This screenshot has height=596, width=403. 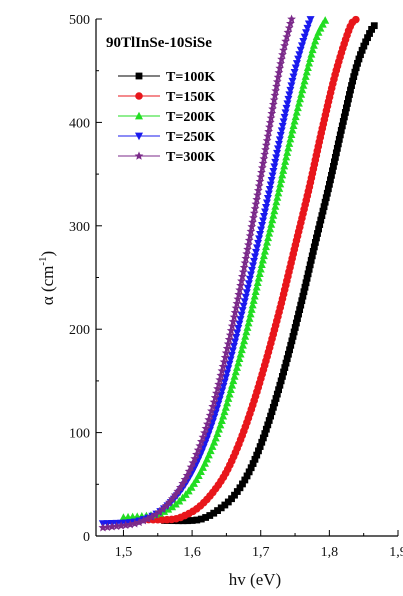 What do you see at coordinates (79, 330) in the screenshot?
I see `y-tick-label: 200` at bounding box center [79, 330].